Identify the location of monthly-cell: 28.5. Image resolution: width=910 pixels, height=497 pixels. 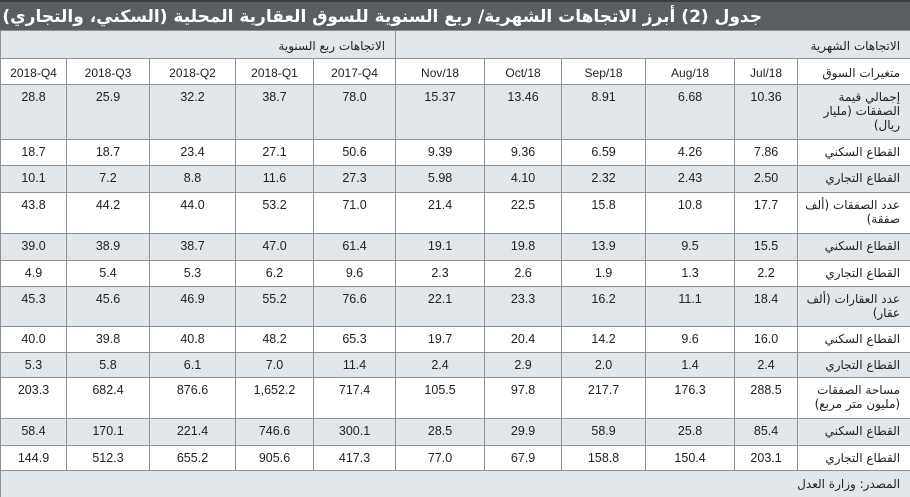
(440, 432).